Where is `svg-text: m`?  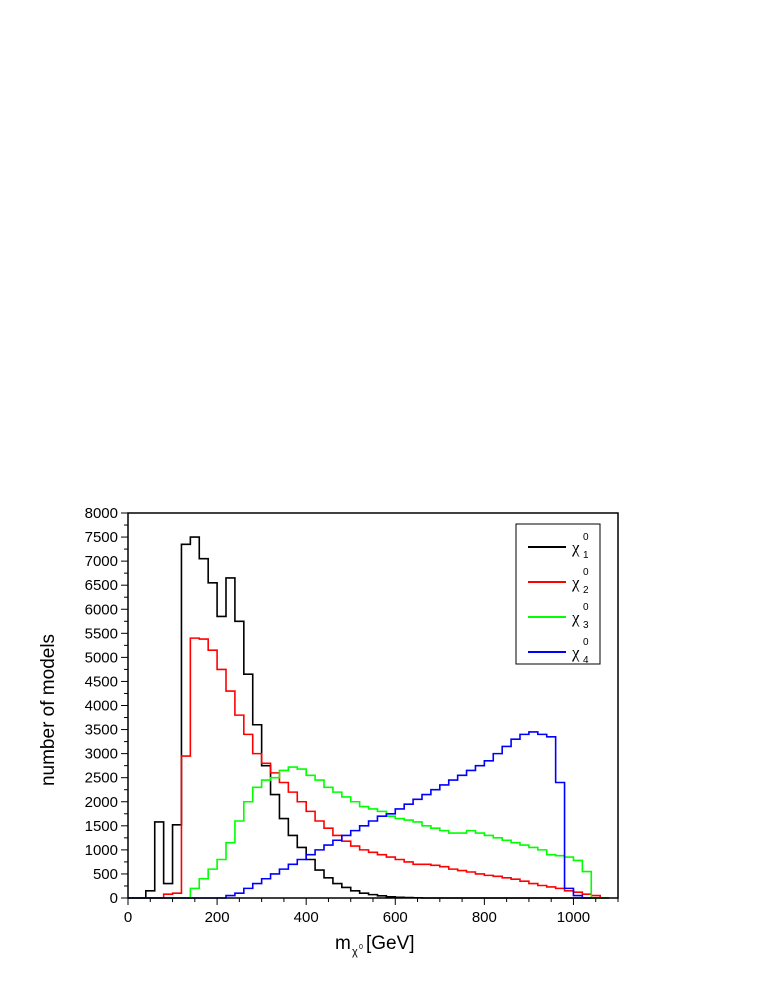 svg-text: m is located at coordinates (343, 943).